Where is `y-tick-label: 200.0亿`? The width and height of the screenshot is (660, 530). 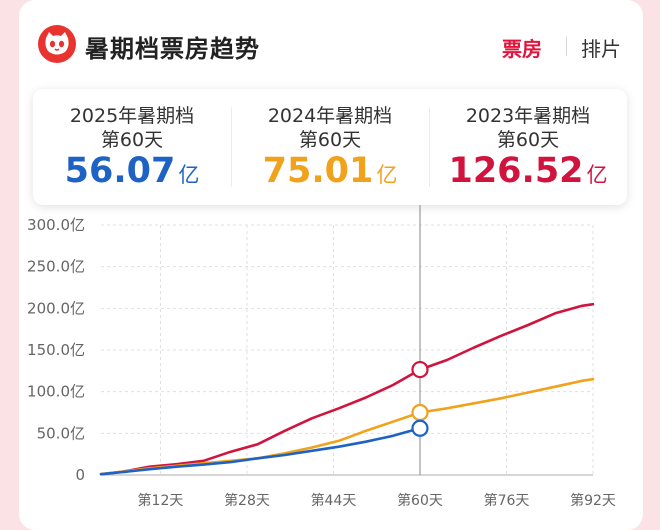 y-tick-label: 200.0亿 is located at coordinates (56, 308).